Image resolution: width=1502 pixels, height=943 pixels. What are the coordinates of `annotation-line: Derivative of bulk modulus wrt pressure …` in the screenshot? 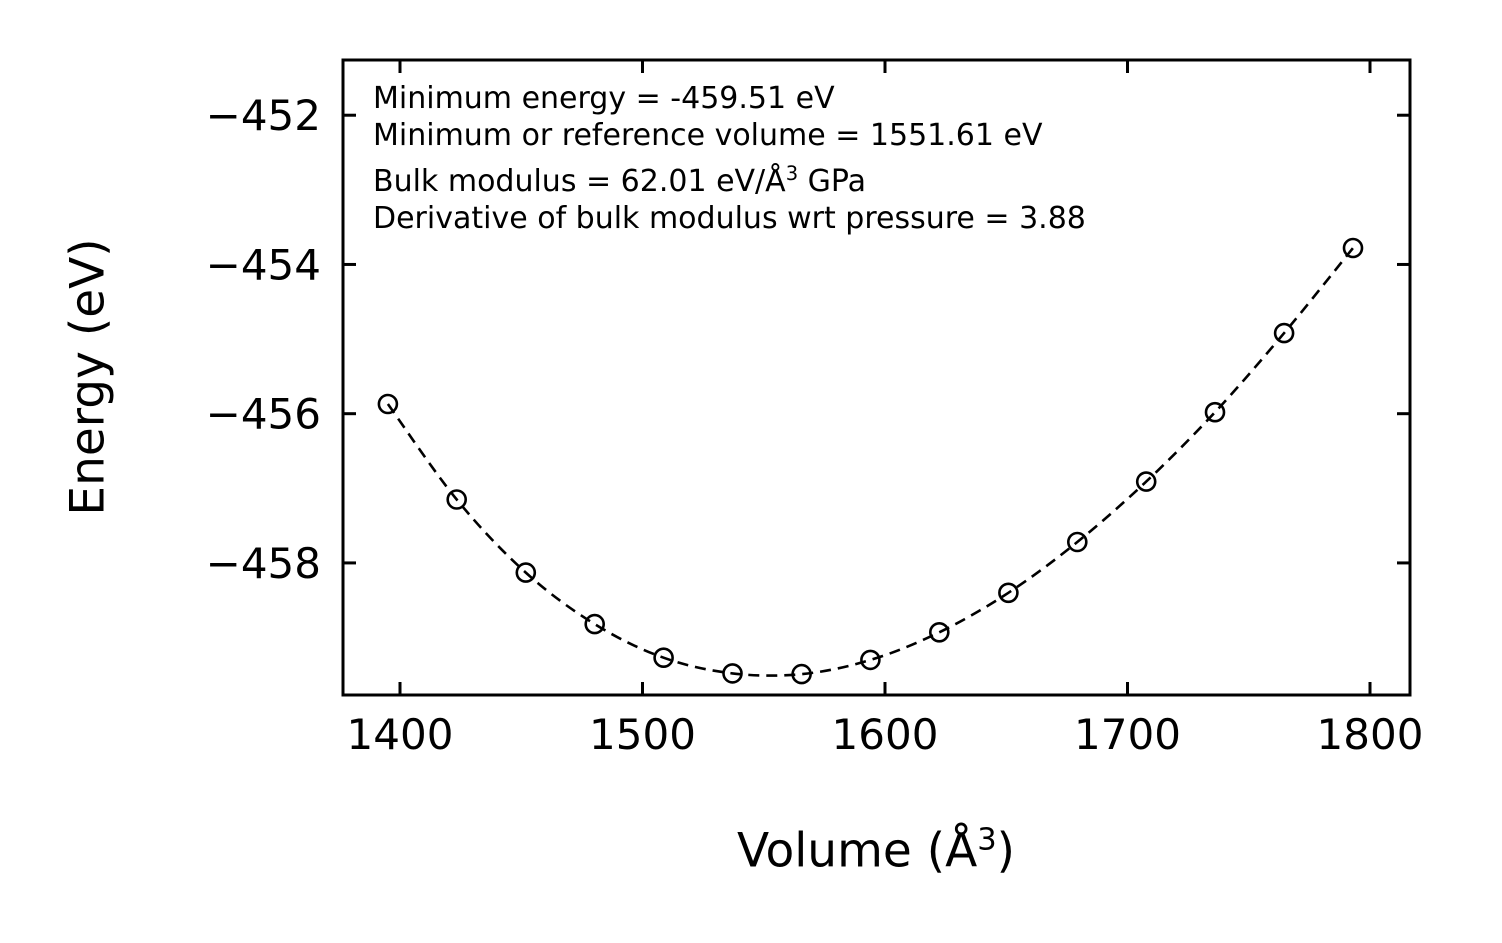 It's located at (729, 218).